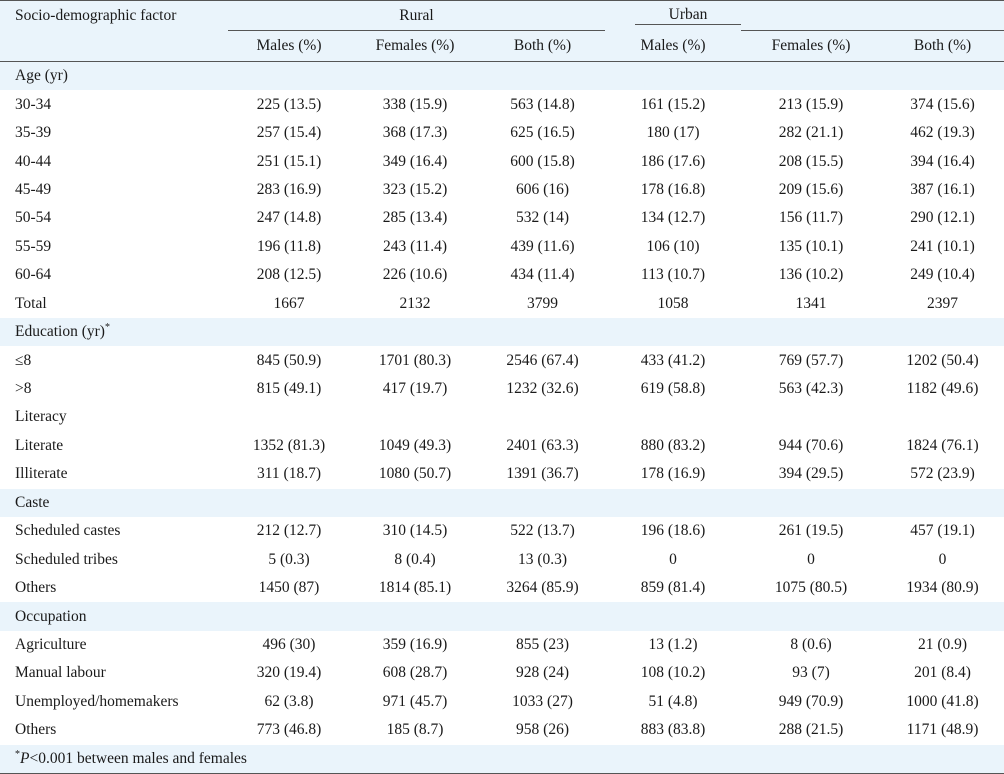  Describe the element at coordinates (542, 559) in the screenshot. I see `table-cell: 13 (0.3)` at that location.